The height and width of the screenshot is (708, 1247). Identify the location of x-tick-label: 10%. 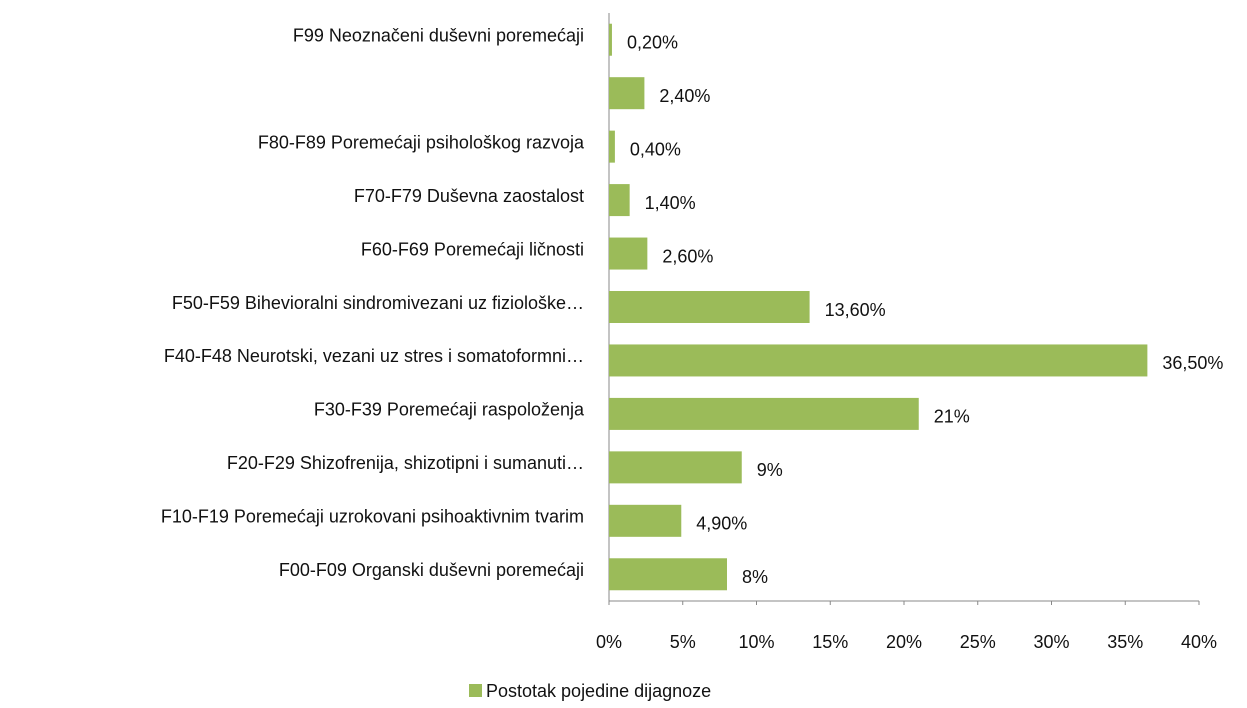
(756, 642).